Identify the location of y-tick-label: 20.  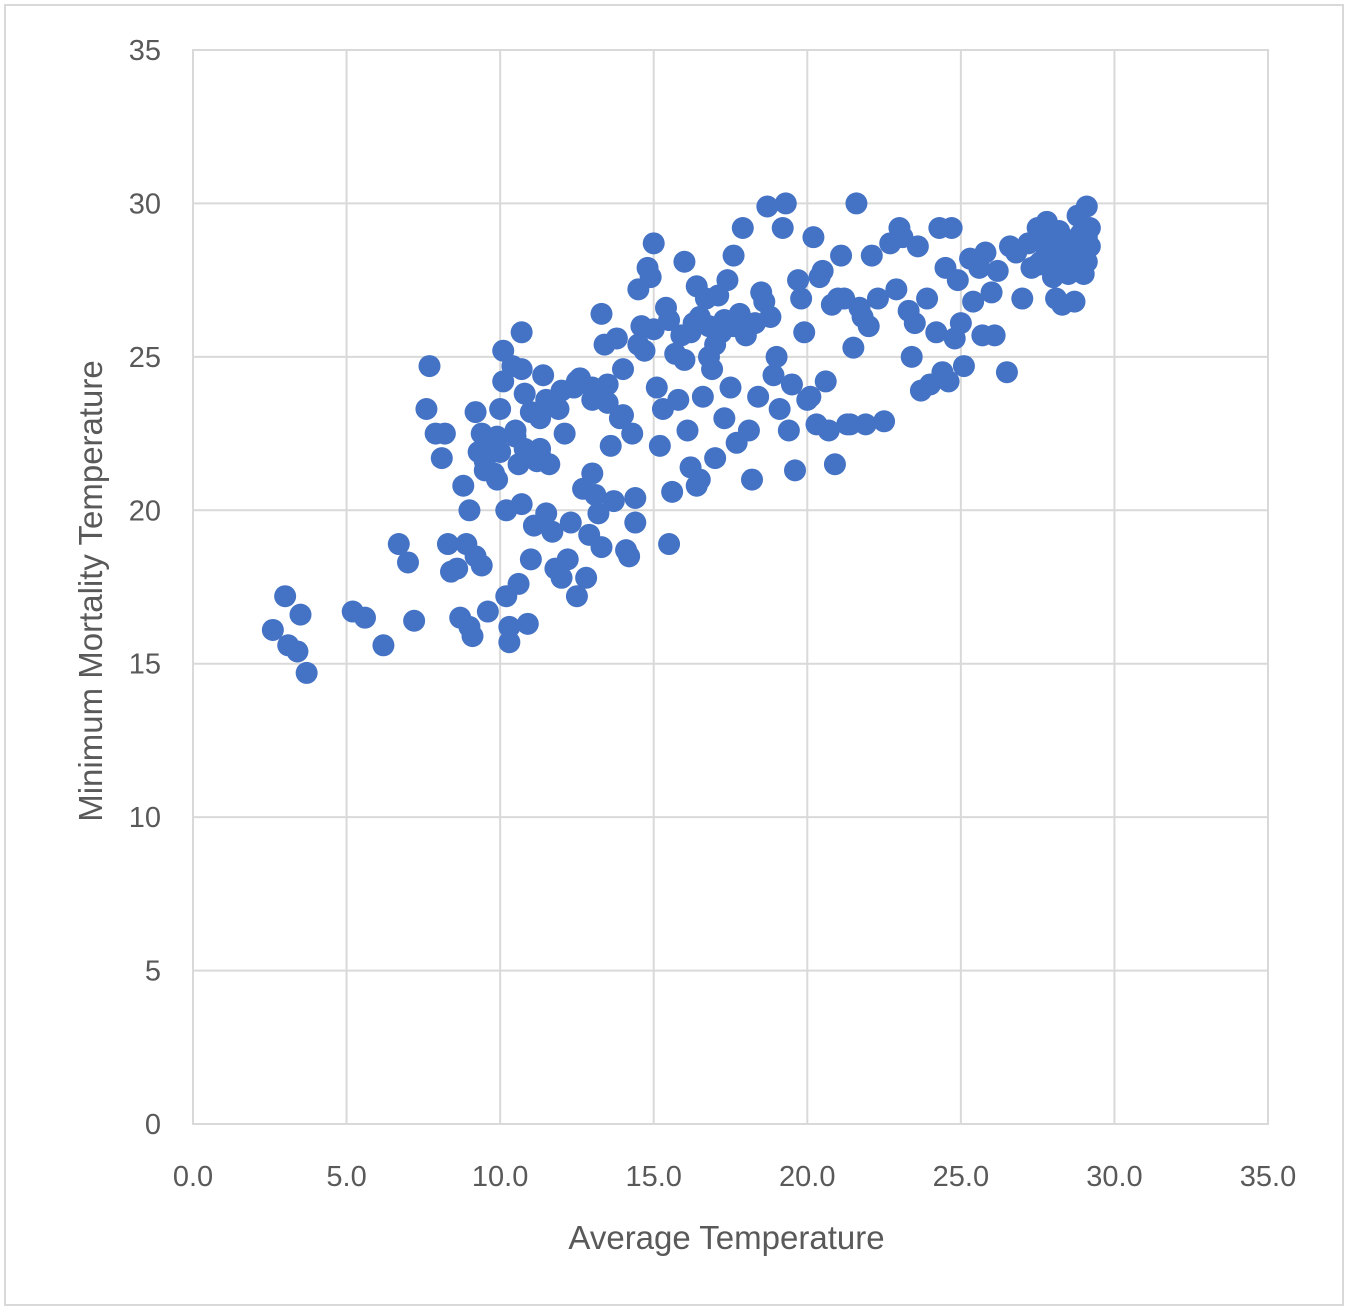
(145, 511).